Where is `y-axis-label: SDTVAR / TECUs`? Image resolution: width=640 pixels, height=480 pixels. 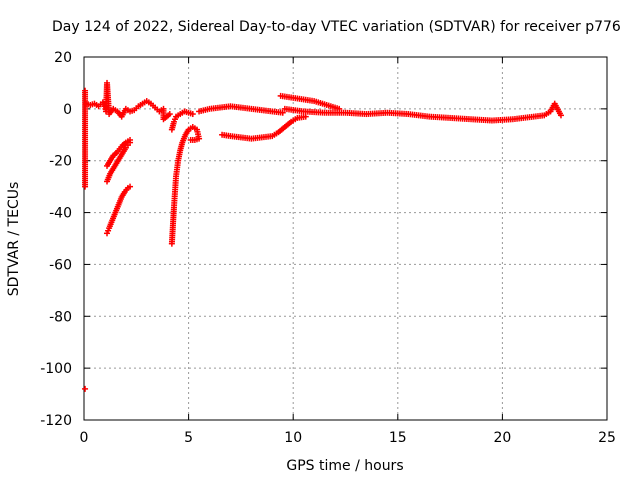 y-axis-label: SDTVAR / TECUs is located at coordinates (14, 239).